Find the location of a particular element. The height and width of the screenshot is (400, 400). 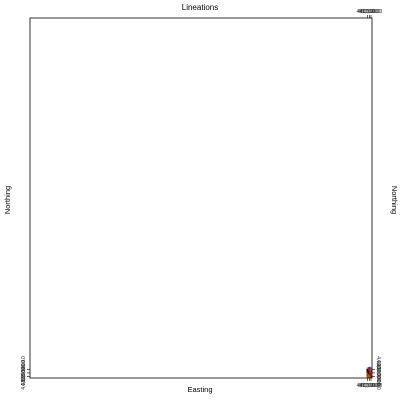

y-axis-title-left: Northing is located at coordinates (7, 200).